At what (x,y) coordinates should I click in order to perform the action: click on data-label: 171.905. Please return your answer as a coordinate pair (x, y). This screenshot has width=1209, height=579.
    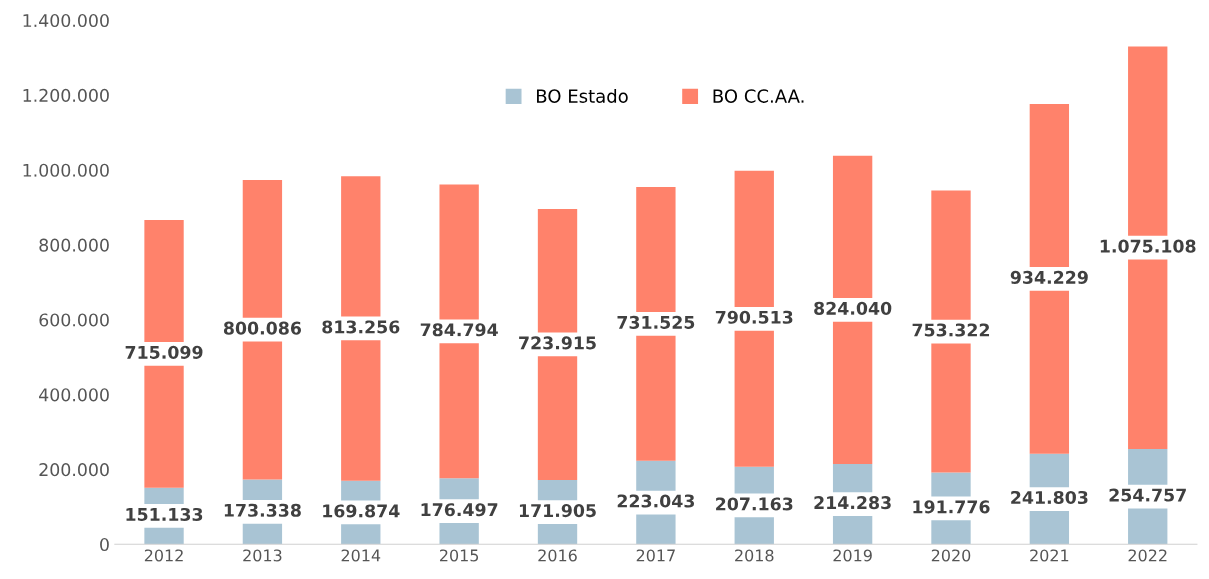
    Looking at the image, I should click on (557, 510).